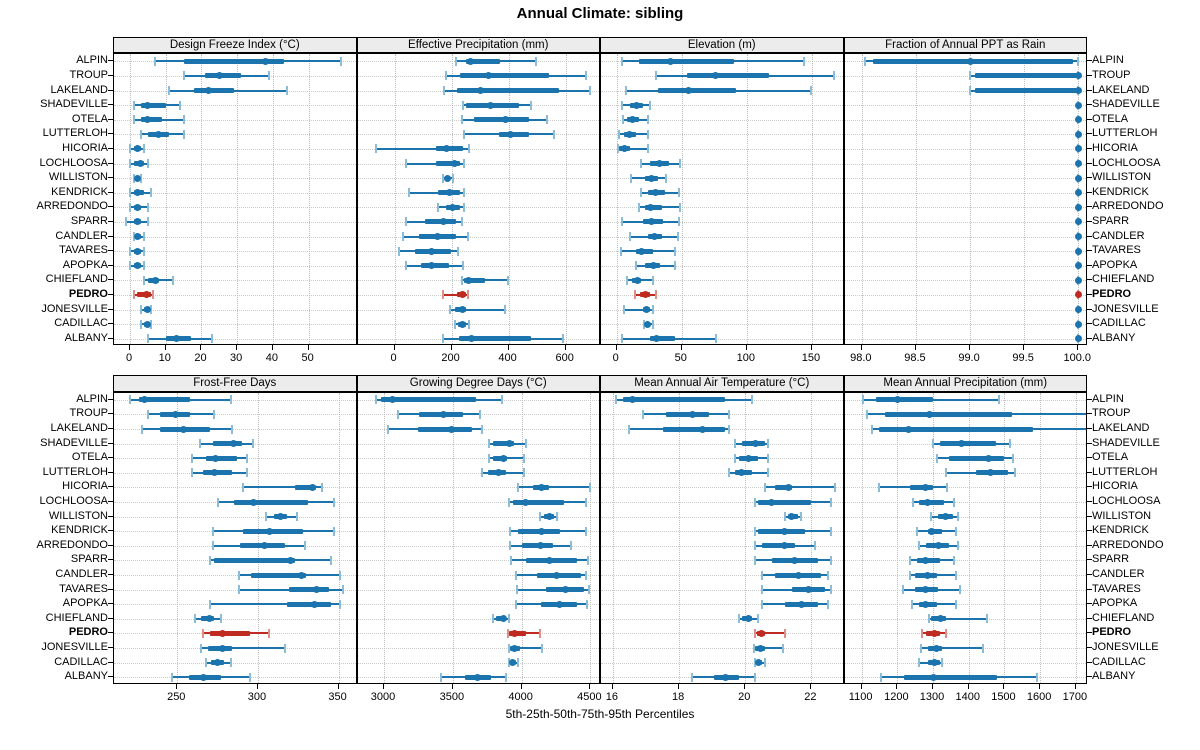 The image size is (1200, 750). What do you see at coordinates (74, 647) in the screenshot?
I see `station-label-left: JONESVILLE` at bounding box center [74, 647].